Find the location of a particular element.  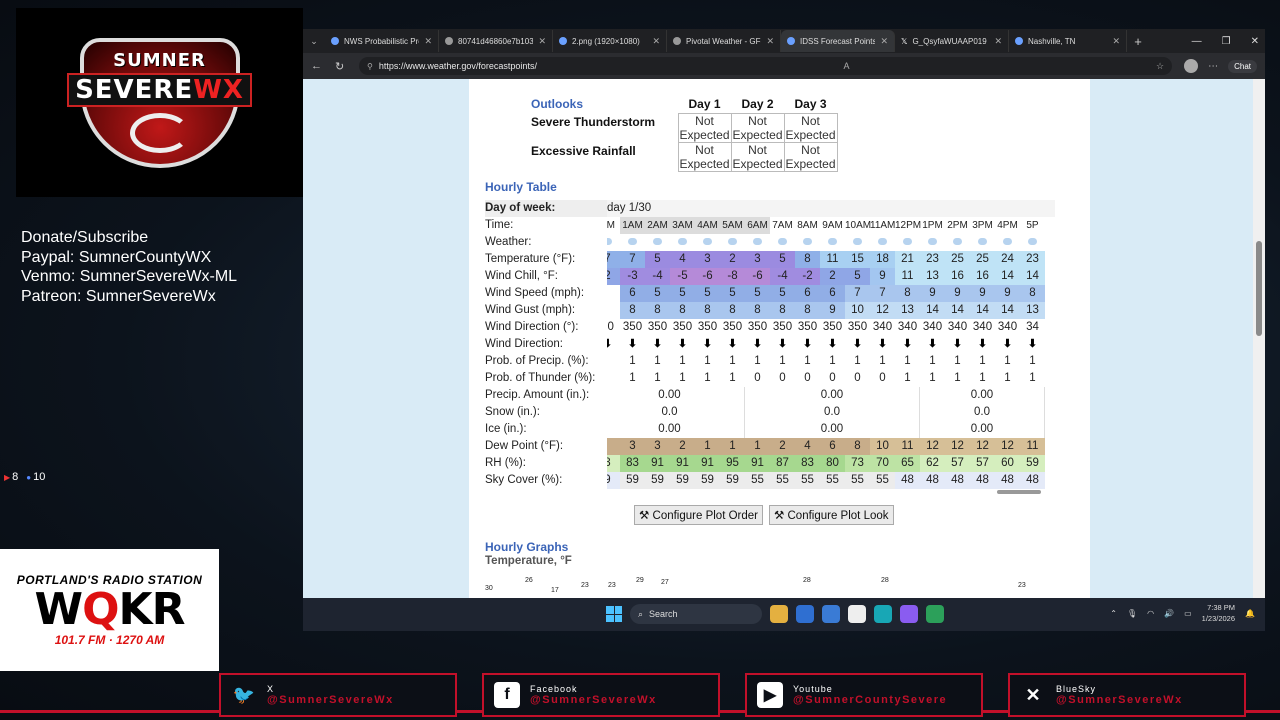

wind-dir-deg-cell: 350 is located at coordinates (682, 327).